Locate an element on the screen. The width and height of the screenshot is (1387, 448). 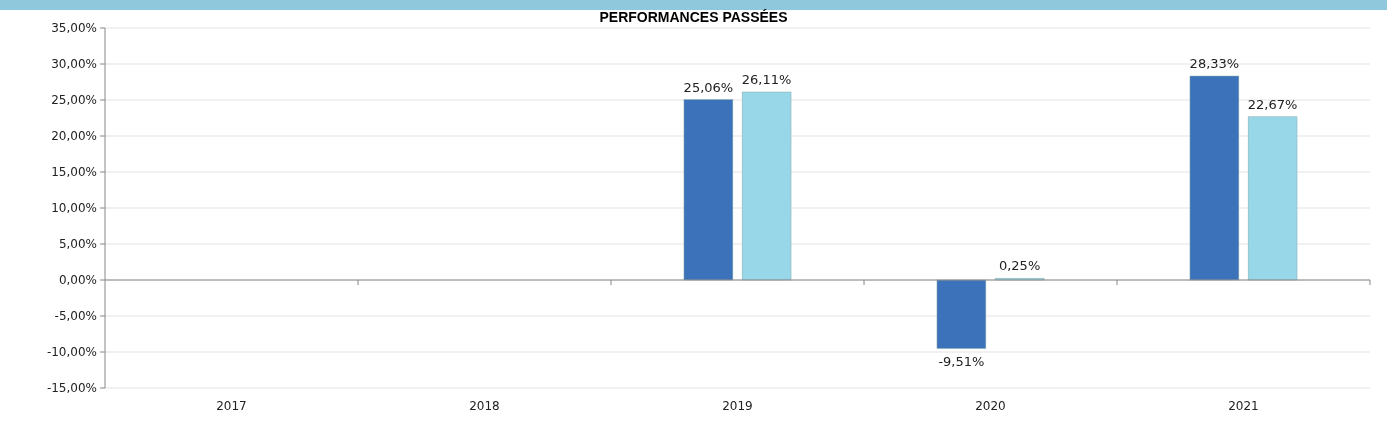
y-tick-label: -15,00% is located at coordinates (71, 388).